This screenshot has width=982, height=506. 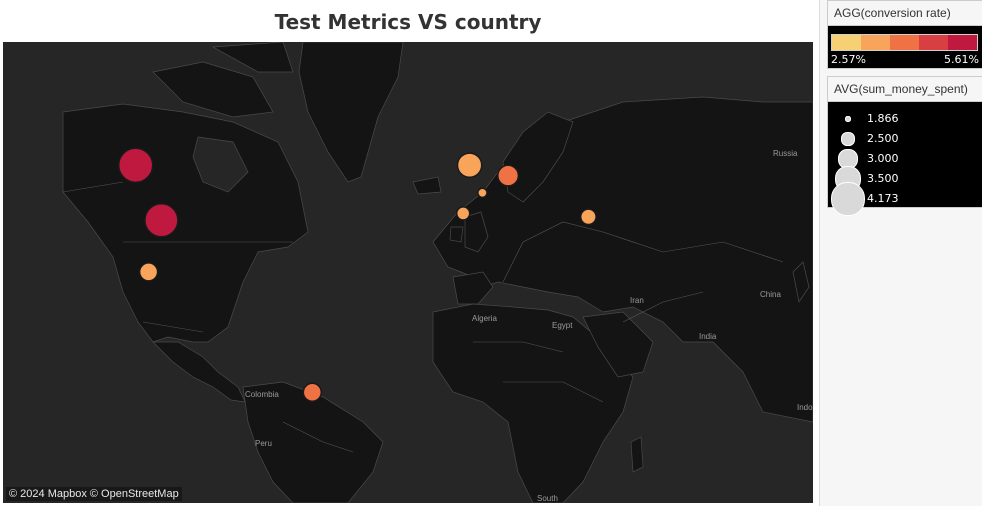 I want to click on color-legend-title: AGG(conversion rate), so click(x=905, y=13).